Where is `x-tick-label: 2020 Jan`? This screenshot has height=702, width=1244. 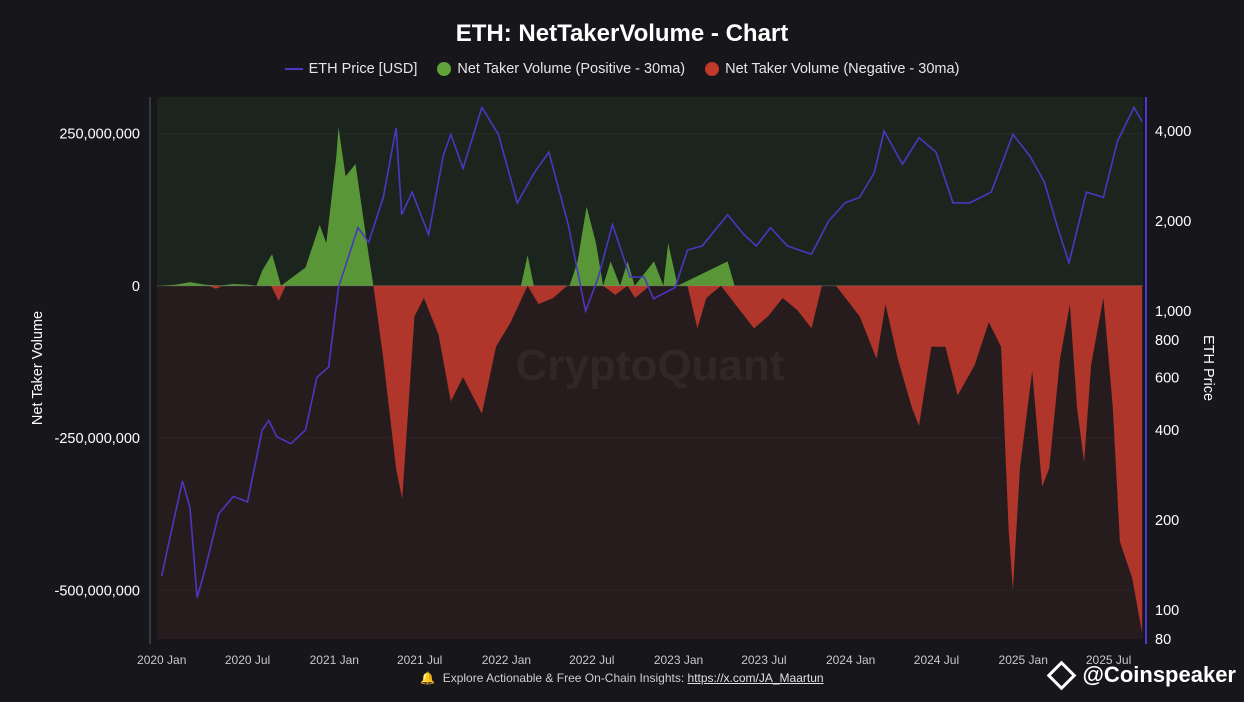
x-tick-label: 2020 Jan is located at coordinates (161, 660).